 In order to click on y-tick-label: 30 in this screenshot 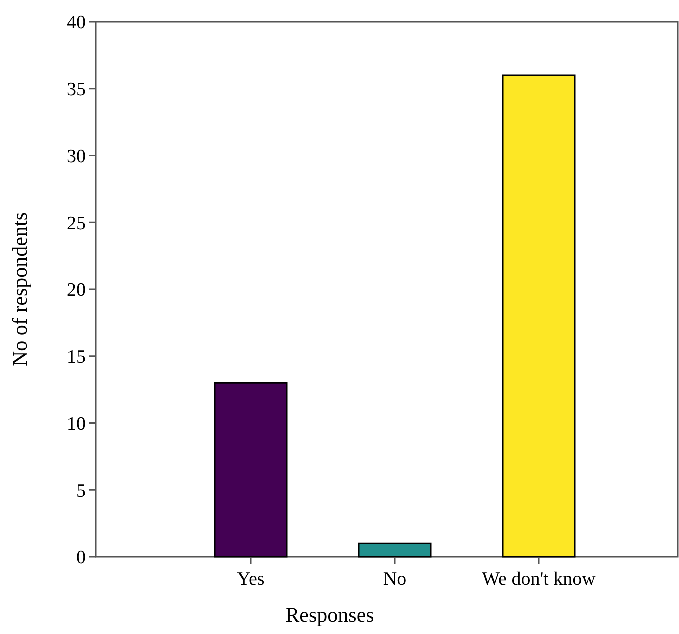, I will do `click(76, 157)`.